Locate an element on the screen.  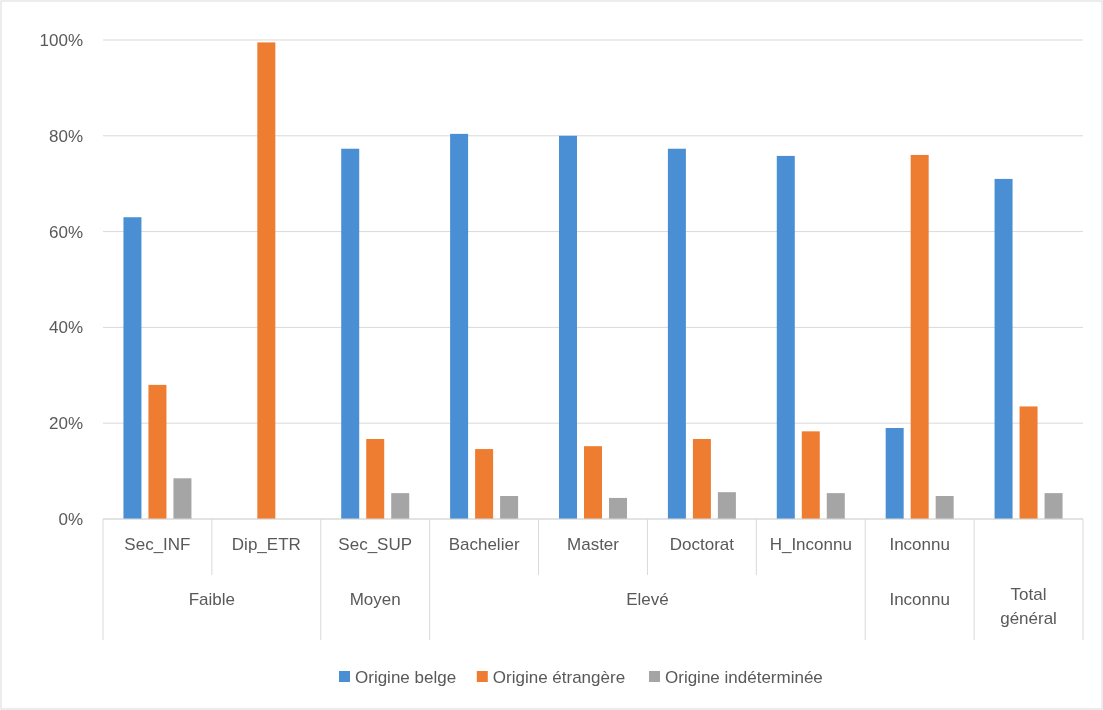
y-tick-label: 60% is located at coordinates (65, 232).